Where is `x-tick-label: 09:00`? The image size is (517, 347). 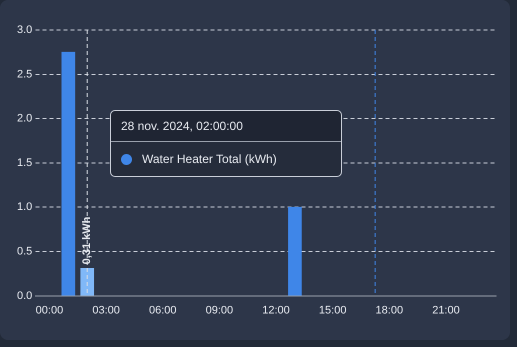
x-tick-label: 09:00 is located at coordinates (220, 310).